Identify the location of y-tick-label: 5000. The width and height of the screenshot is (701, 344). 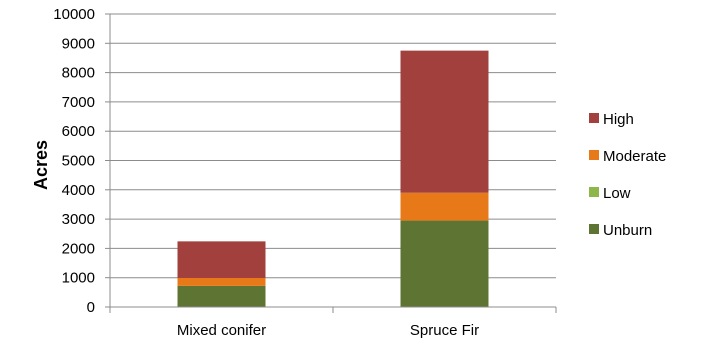
(78, 161).